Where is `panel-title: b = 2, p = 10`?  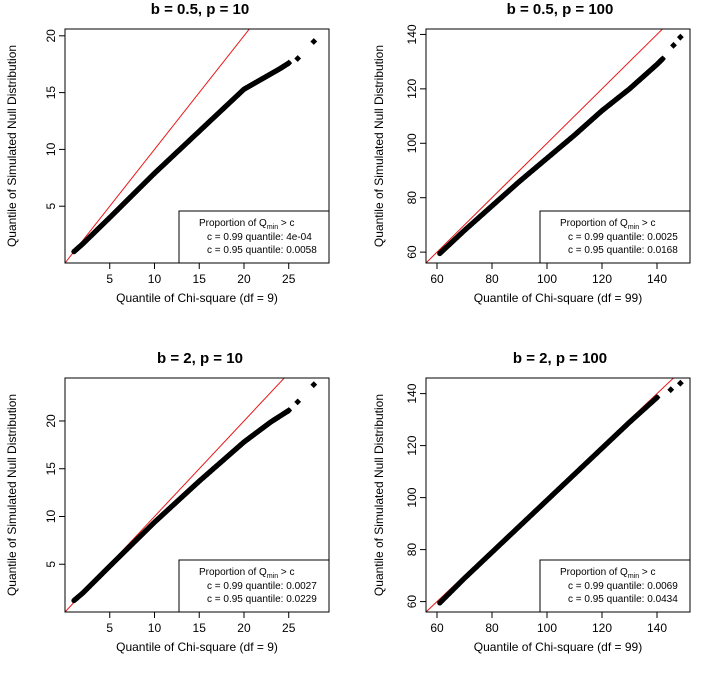
panel-title: b = 2, p = 10 is located at coordinates (200, 358).